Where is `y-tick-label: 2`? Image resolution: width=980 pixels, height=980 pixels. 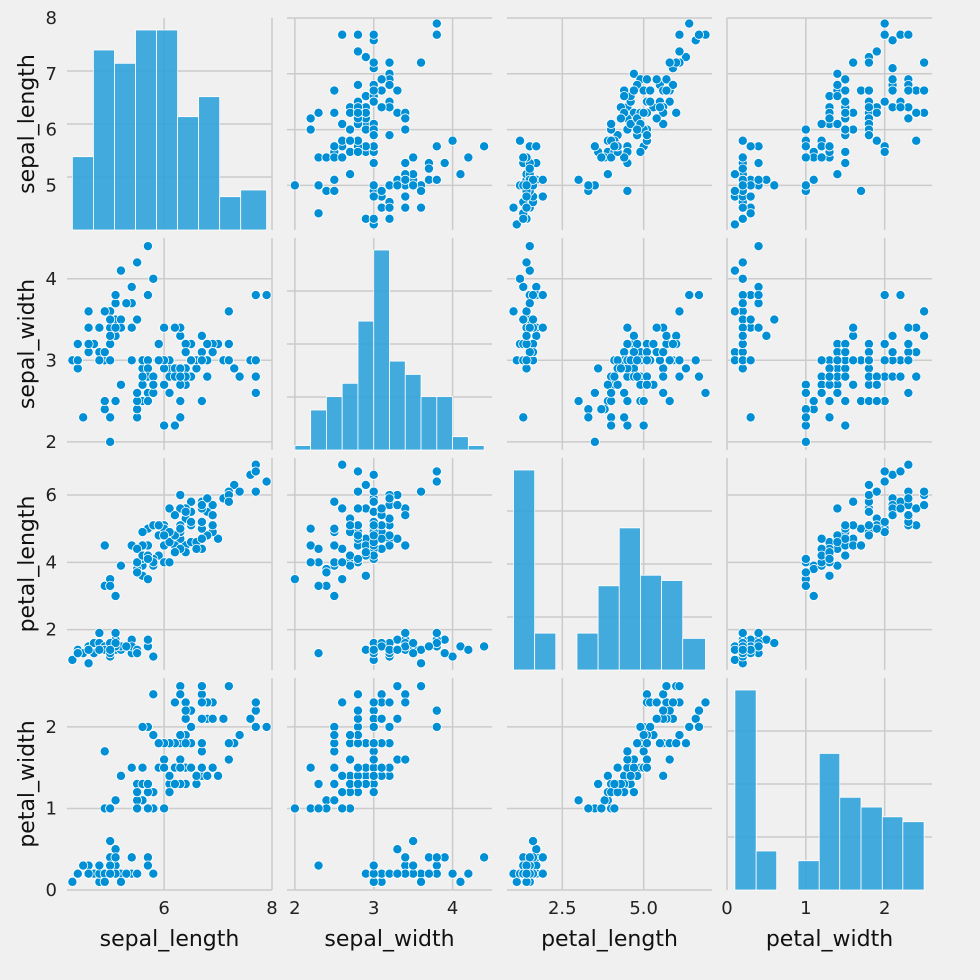 y-tick-label: 2 is located at coordinates (51, 727).